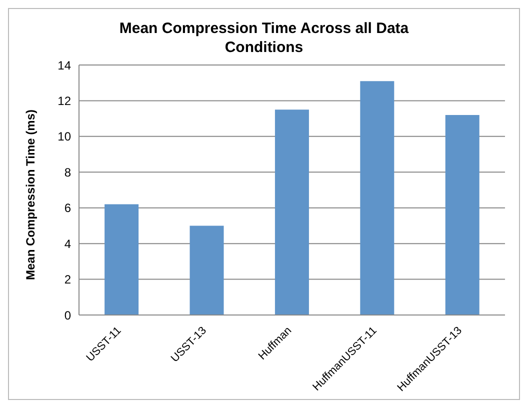 Image resolution: width=528 pixels, height=406 pixels. Describe the element at coordinates (68, 172) in the screenshot. I see `y-tick-label: 8` at that location.